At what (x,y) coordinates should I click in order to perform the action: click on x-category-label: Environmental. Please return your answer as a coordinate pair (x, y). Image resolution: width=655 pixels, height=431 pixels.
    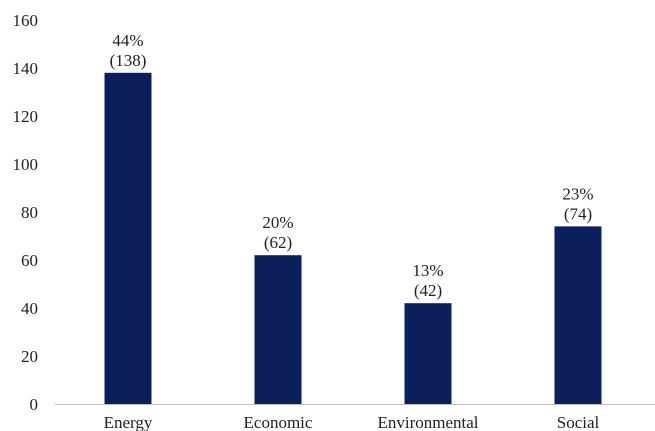
    Looking at the image, I should click on (427, 422).